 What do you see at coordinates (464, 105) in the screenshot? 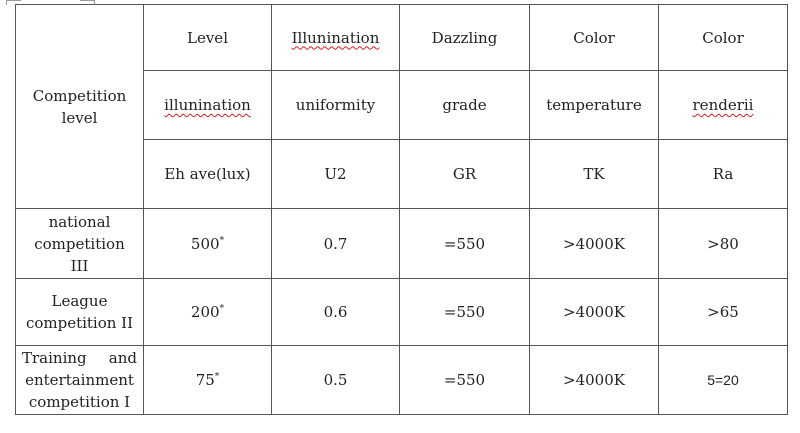
I see `header-grade: grade` at bounding box center [464, 105].